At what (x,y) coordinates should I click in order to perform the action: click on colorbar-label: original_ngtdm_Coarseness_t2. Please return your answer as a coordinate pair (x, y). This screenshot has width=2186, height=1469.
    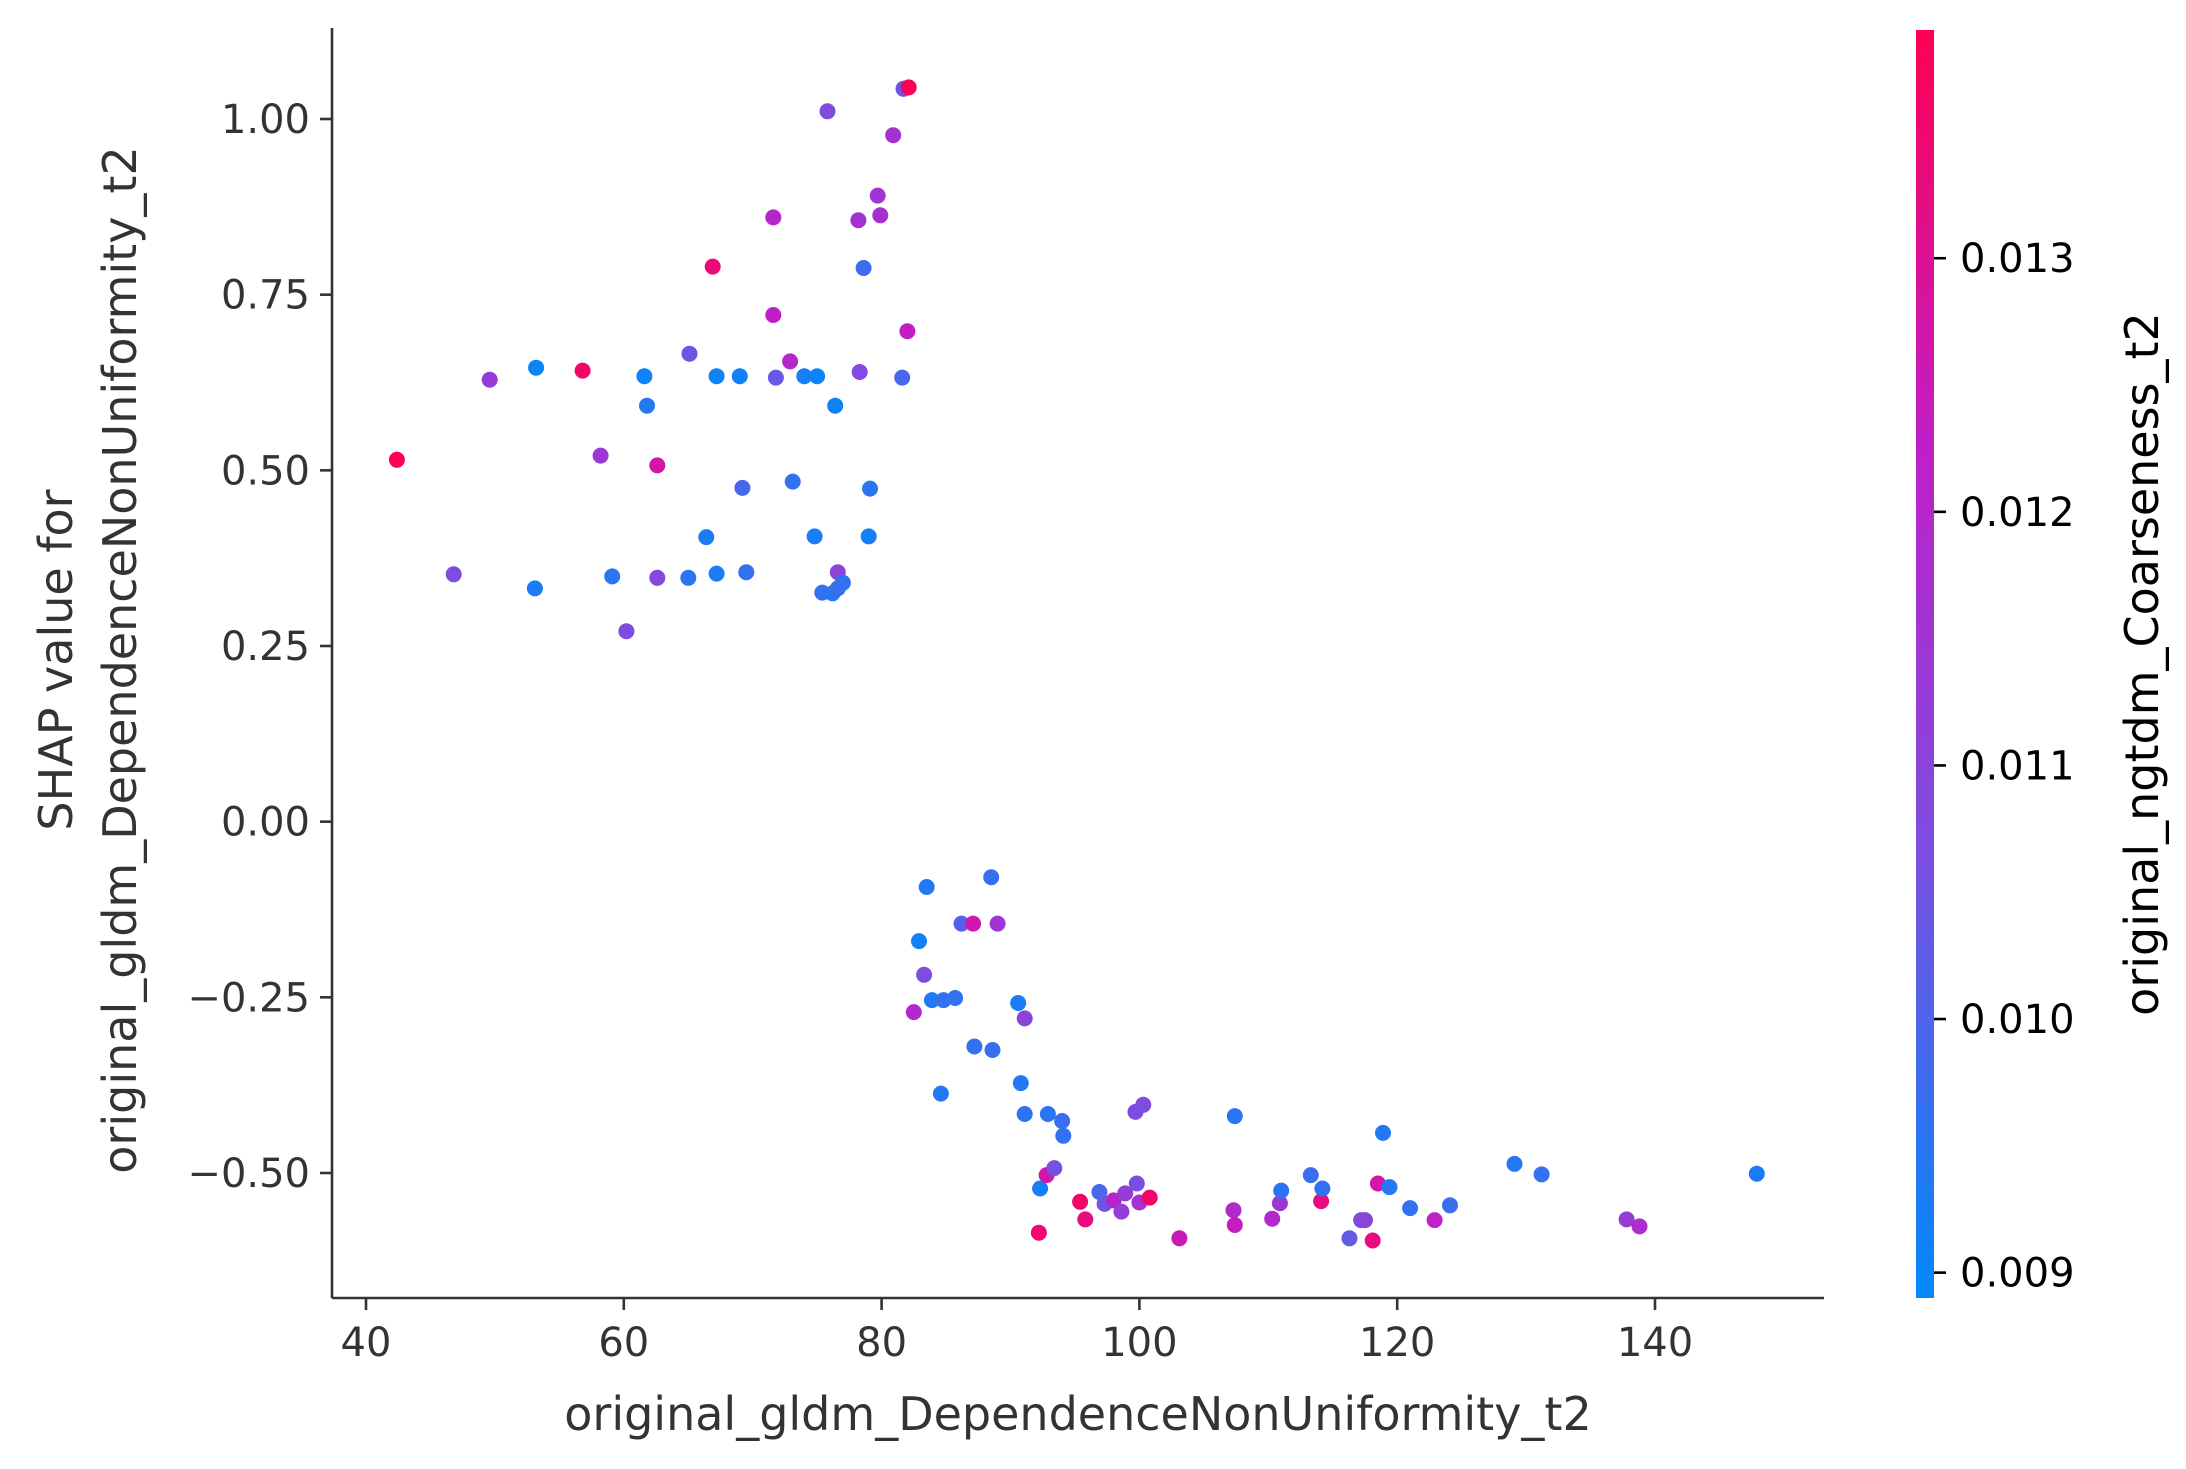
    Looking at the image, I should click on (2142, 664).